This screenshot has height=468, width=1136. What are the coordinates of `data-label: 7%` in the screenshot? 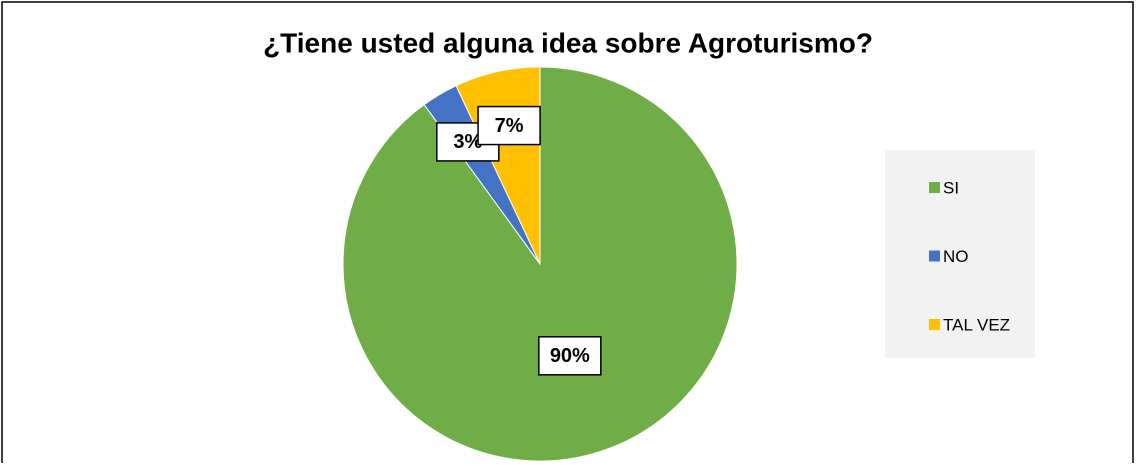 It's located at (509, 126).